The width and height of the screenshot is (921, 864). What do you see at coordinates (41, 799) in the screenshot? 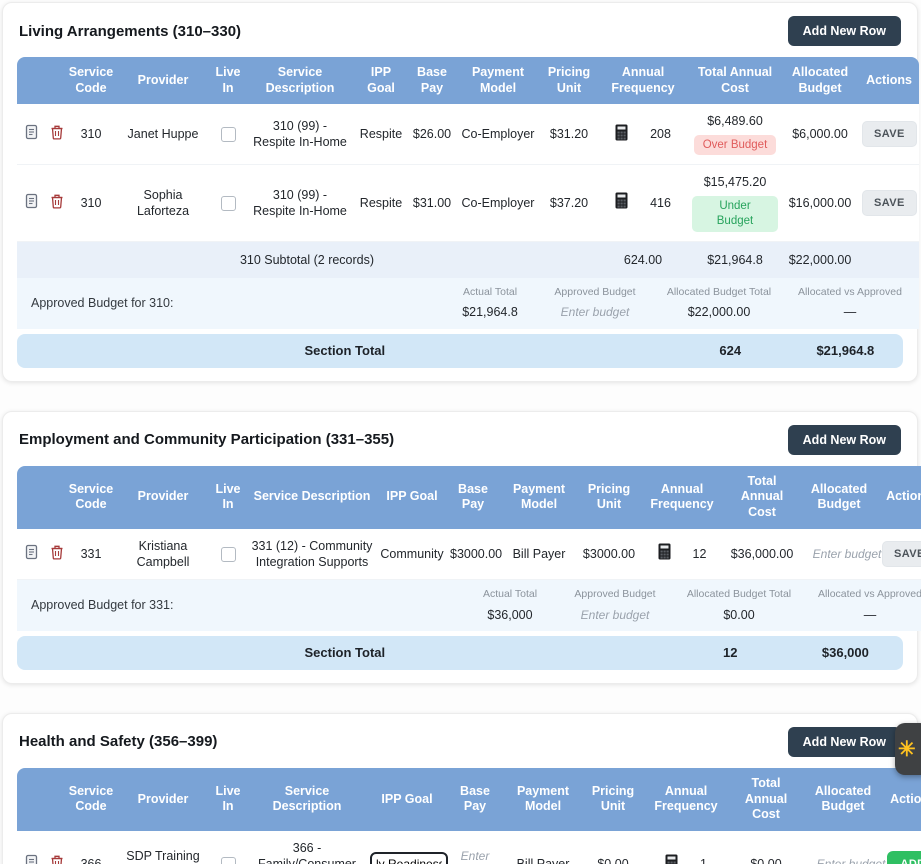
I see `col-icons` at bounding box center [41, 799].